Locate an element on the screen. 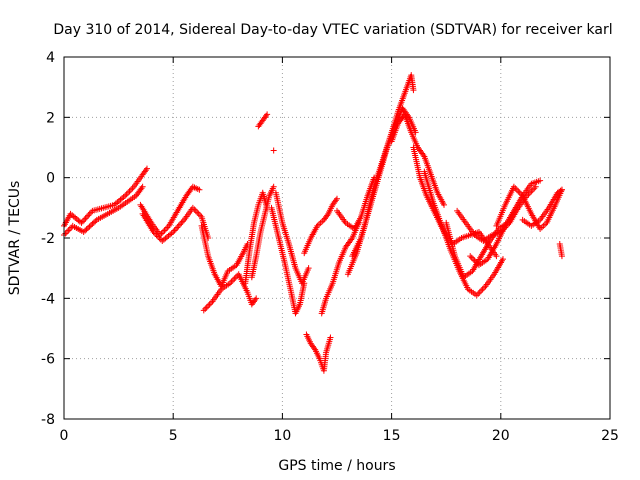  y-tick-label: 0 is located at coordinates (50, 179).